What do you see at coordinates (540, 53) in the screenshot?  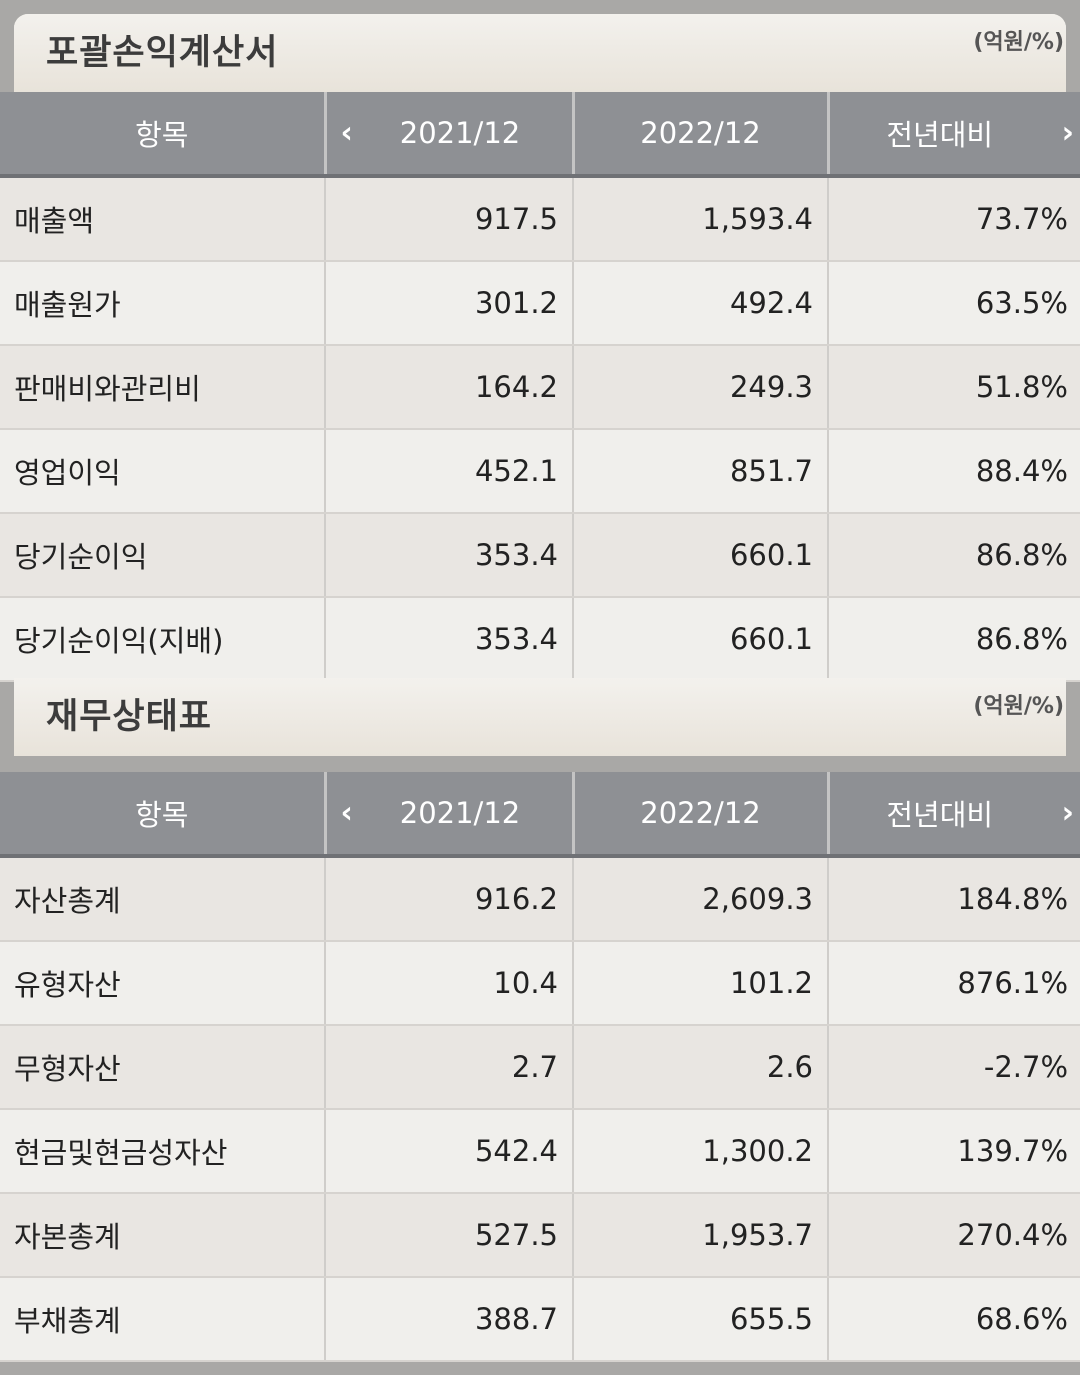 I see `income-statement-header: 포괄손익계산서 (억원/%)` at bounding box center [540, 53].